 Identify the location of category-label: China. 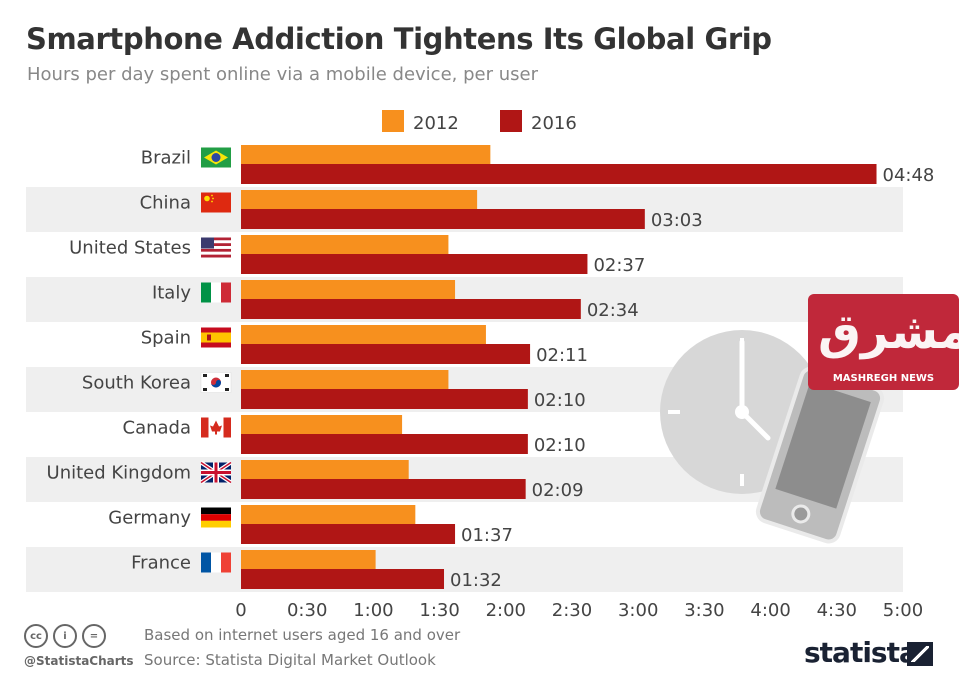
(165, 203).